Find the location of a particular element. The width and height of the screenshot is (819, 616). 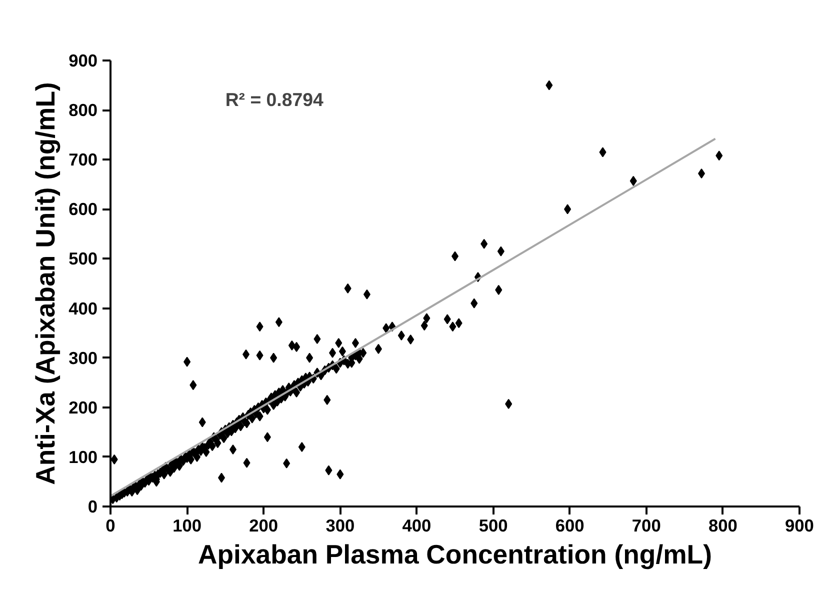

y-tick-label: 300 is located at coordinates (83, 358).